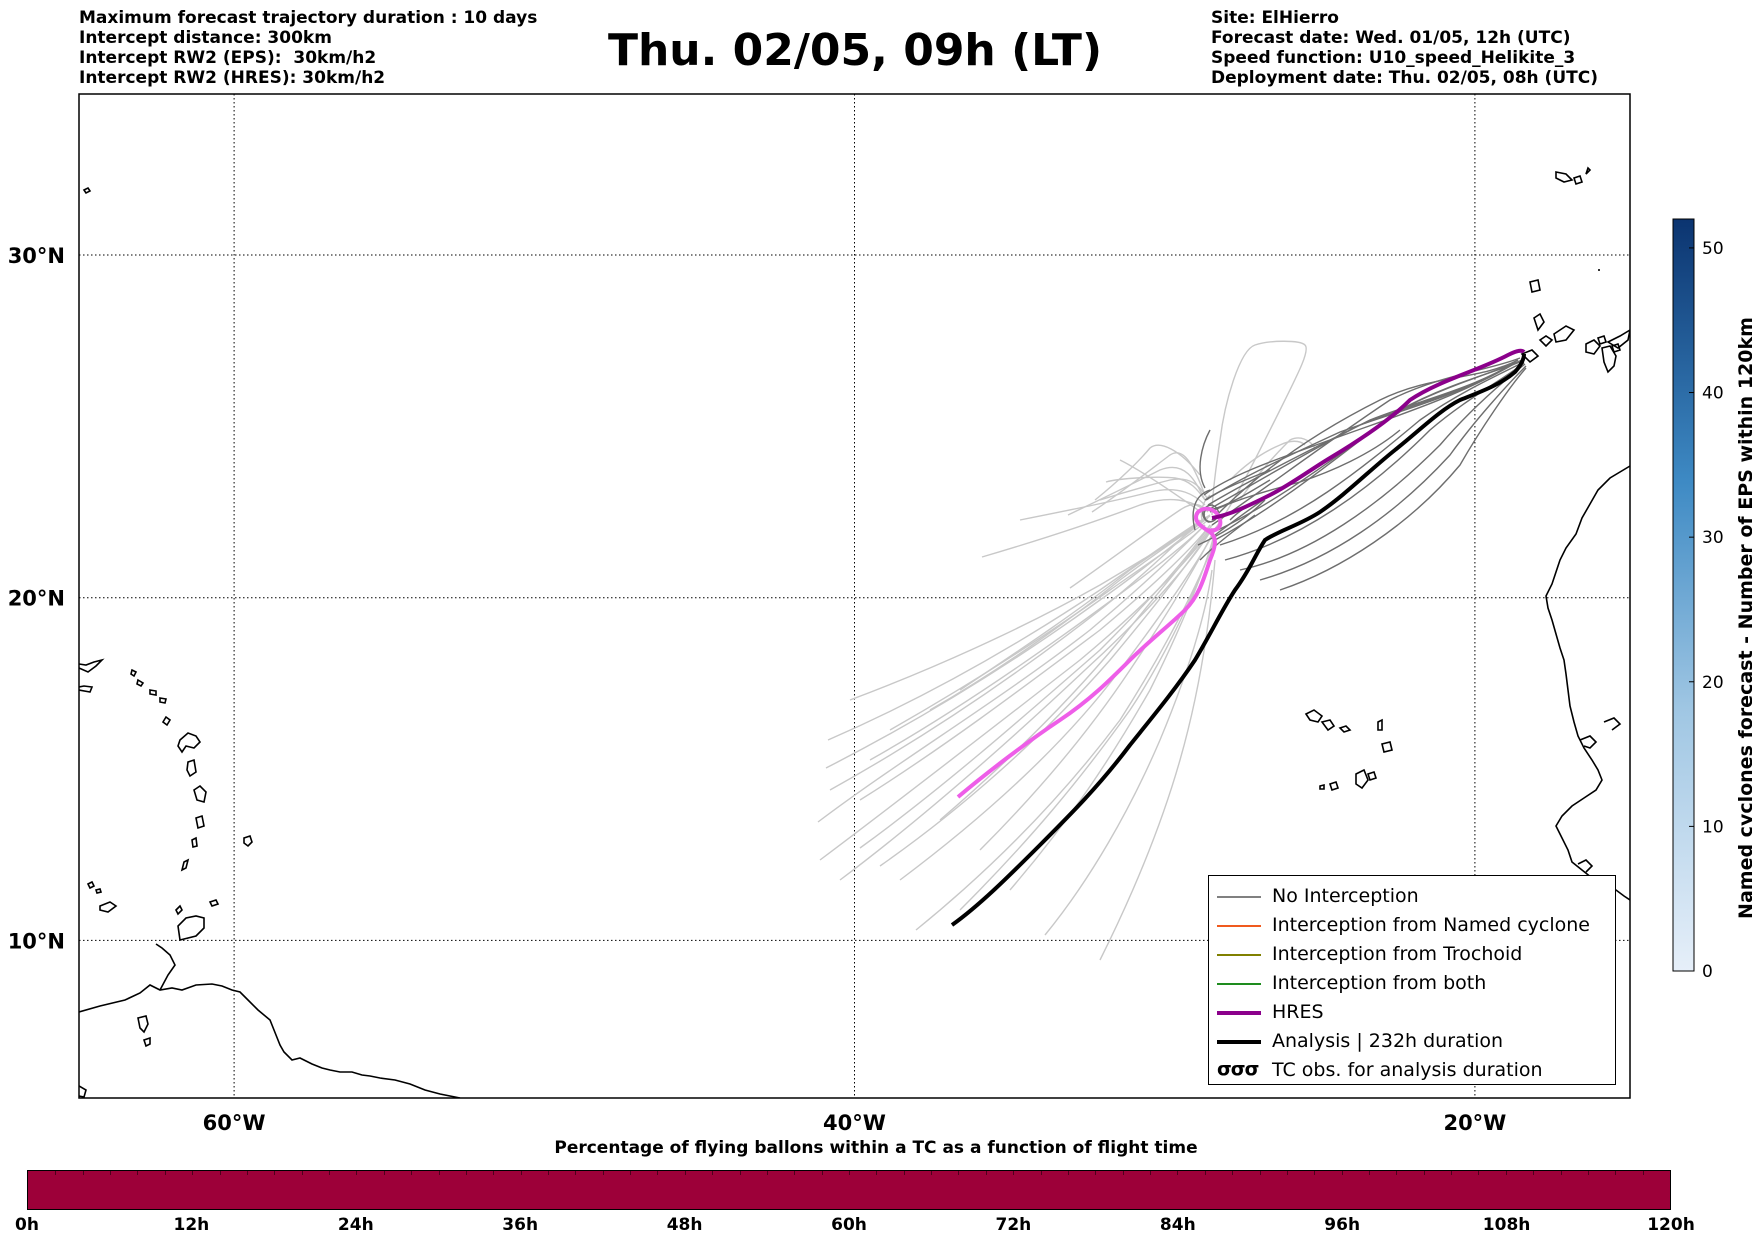  Describe the element at coordinates (1588, 742) in the screenshot. I see `coast-africa-detail` at that location.